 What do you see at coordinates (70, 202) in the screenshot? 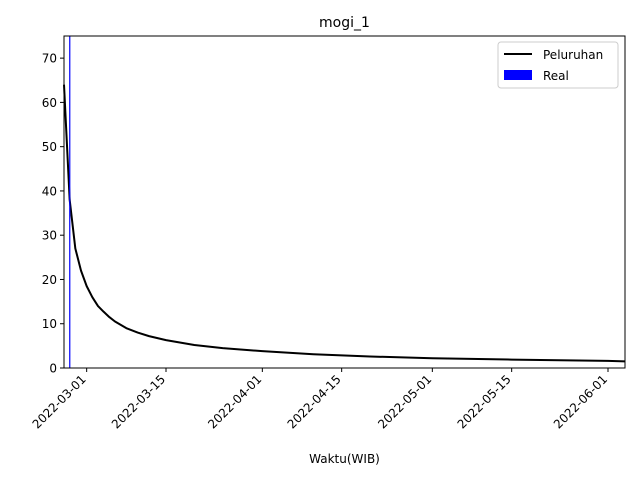
I see `real-bar` at bounding box center [70, 202].